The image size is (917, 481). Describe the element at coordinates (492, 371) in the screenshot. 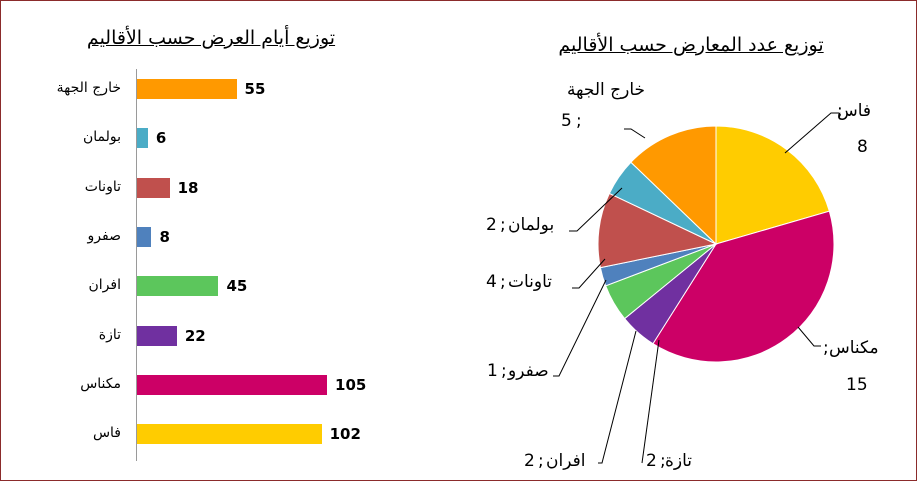

I see `pie-label-value: 1` at that location.